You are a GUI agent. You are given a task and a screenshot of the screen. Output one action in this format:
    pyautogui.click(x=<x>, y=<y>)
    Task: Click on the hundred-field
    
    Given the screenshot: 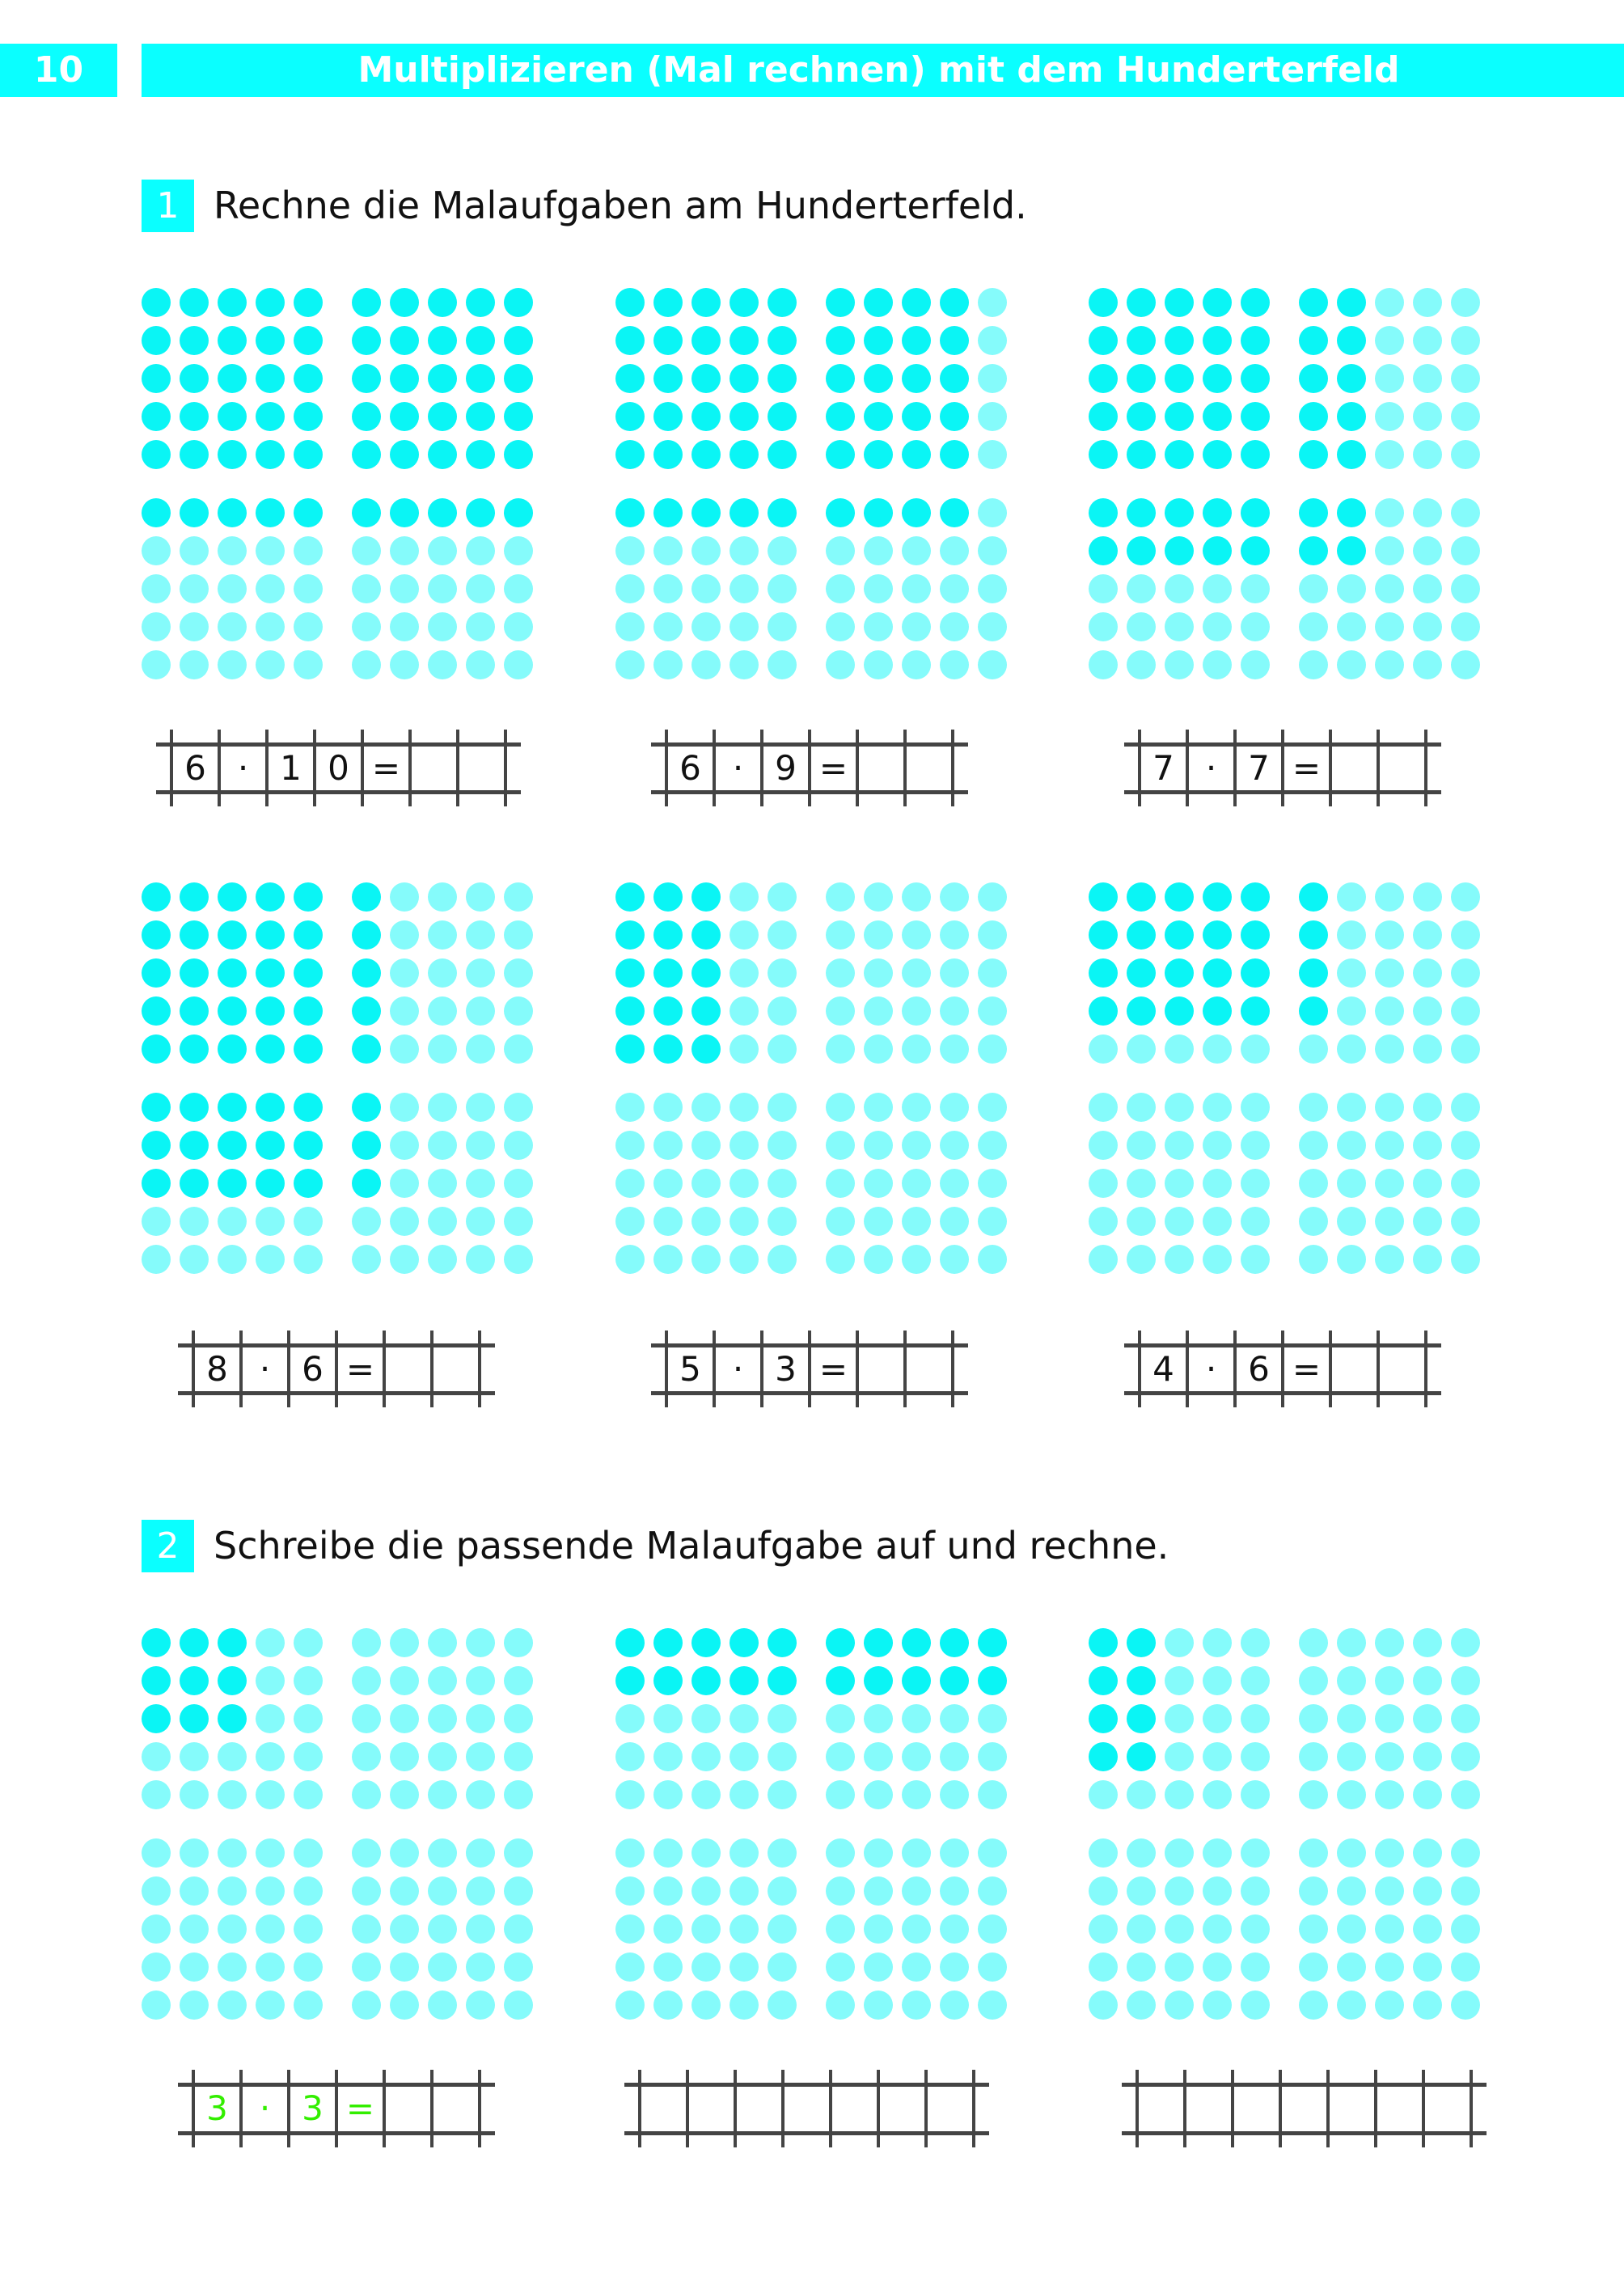 What is the action you would take?
    pyautogui.click(x=340, y=1826)
    